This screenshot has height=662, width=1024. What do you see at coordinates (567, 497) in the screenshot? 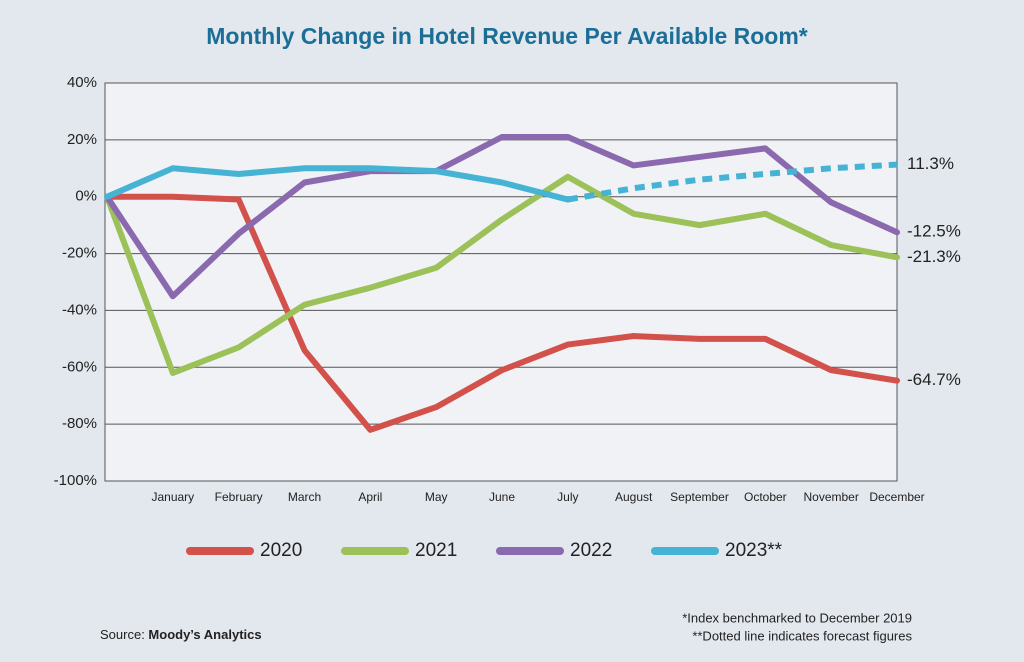
I see `x-tick-label: July` at bounding box center [567, 497].